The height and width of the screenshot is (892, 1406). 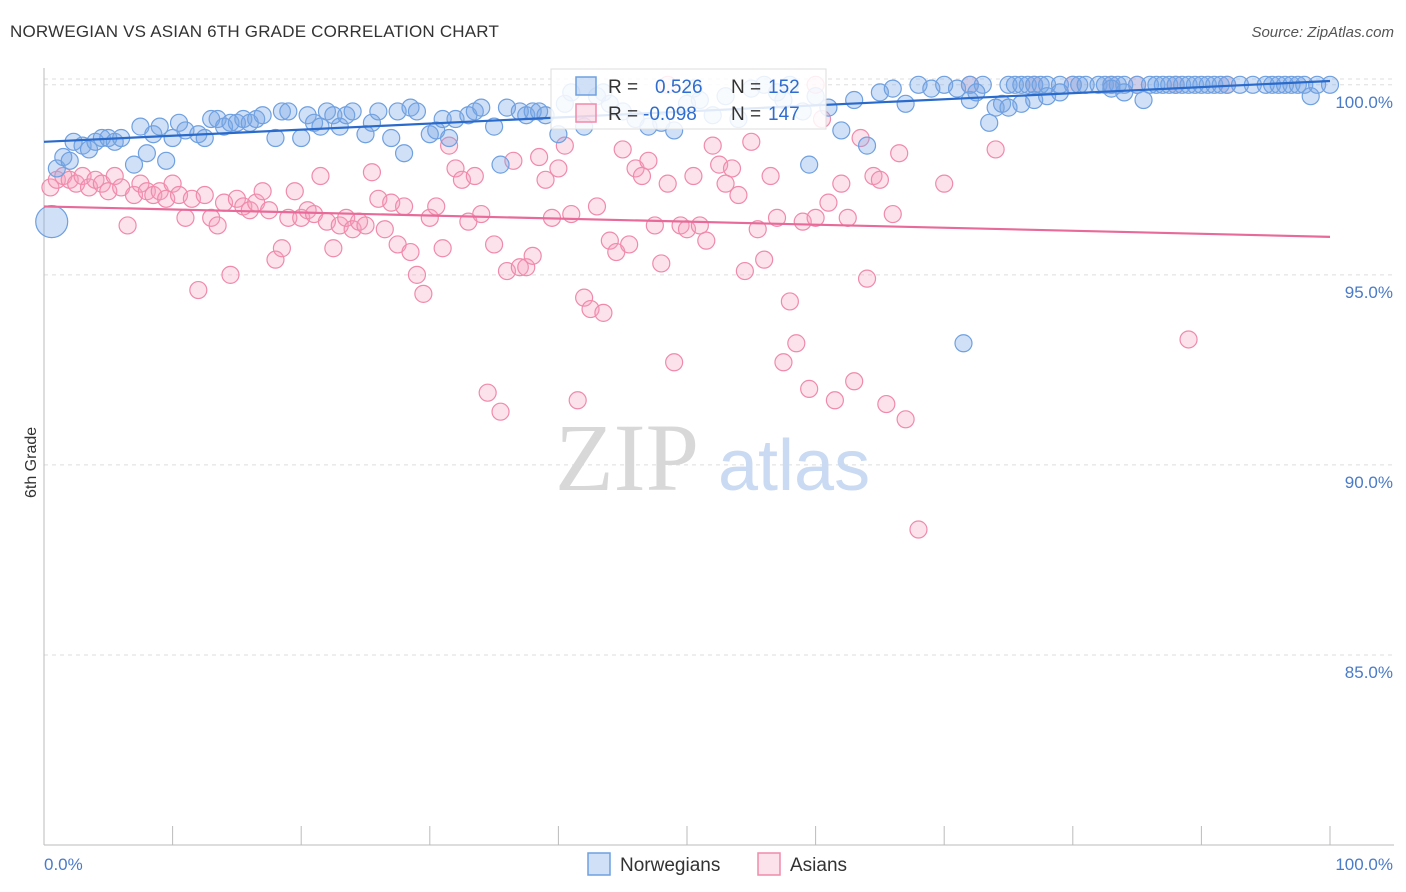 What do you see at coordinates (670, 114) in the screenshot?
I see `legend-r-value-asians: -0.098` at bounding box center [670, 114].